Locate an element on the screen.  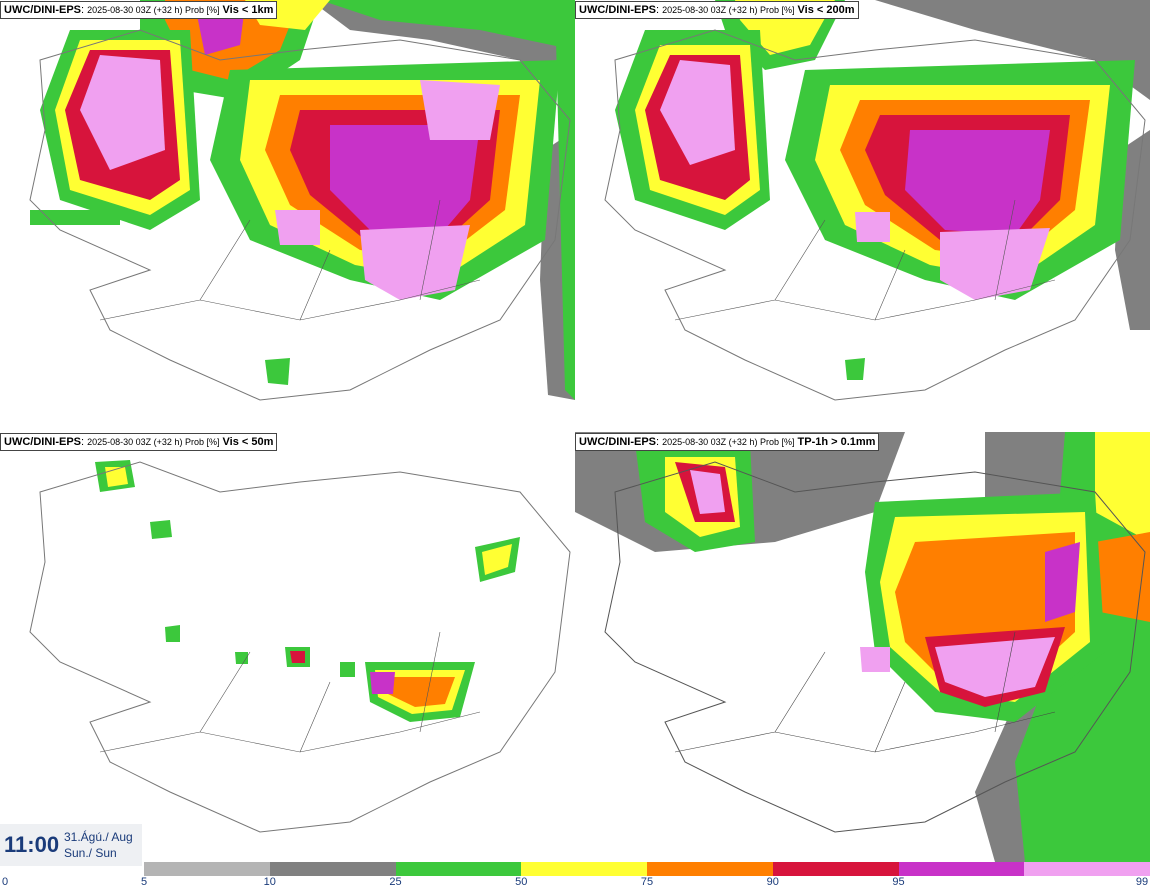
colorbar-tick-label: 75 is located at coordinates (647, 882).